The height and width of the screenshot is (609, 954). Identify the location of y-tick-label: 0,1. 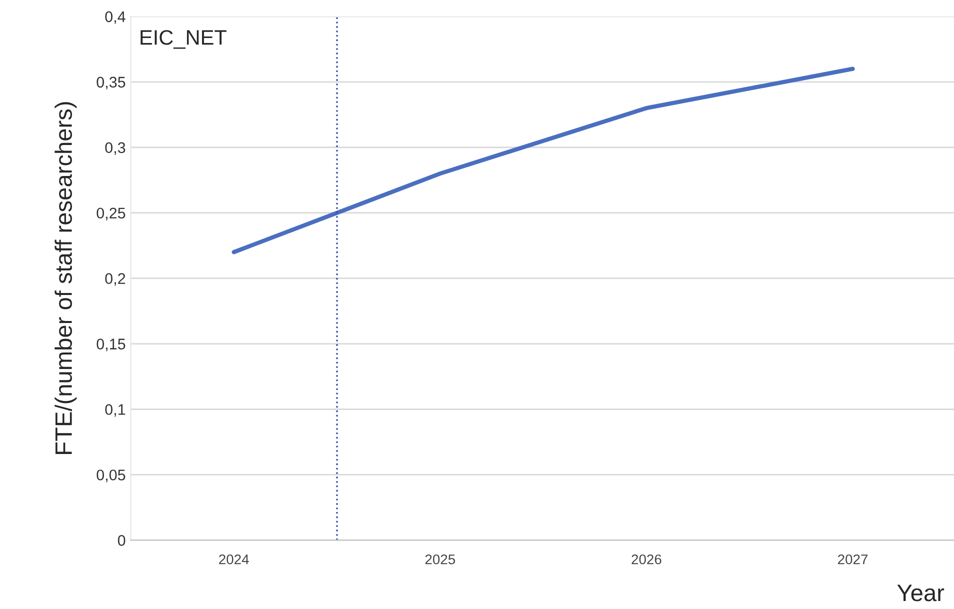
(115, 410).